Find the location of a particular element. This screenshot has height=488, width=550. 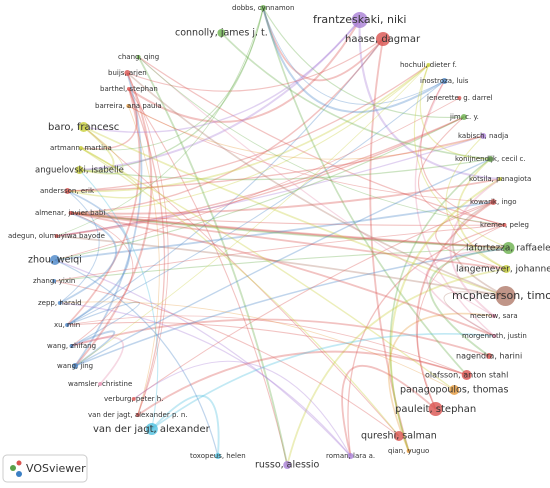

node-label: meerow, sara is located at coordinates (494, 316).